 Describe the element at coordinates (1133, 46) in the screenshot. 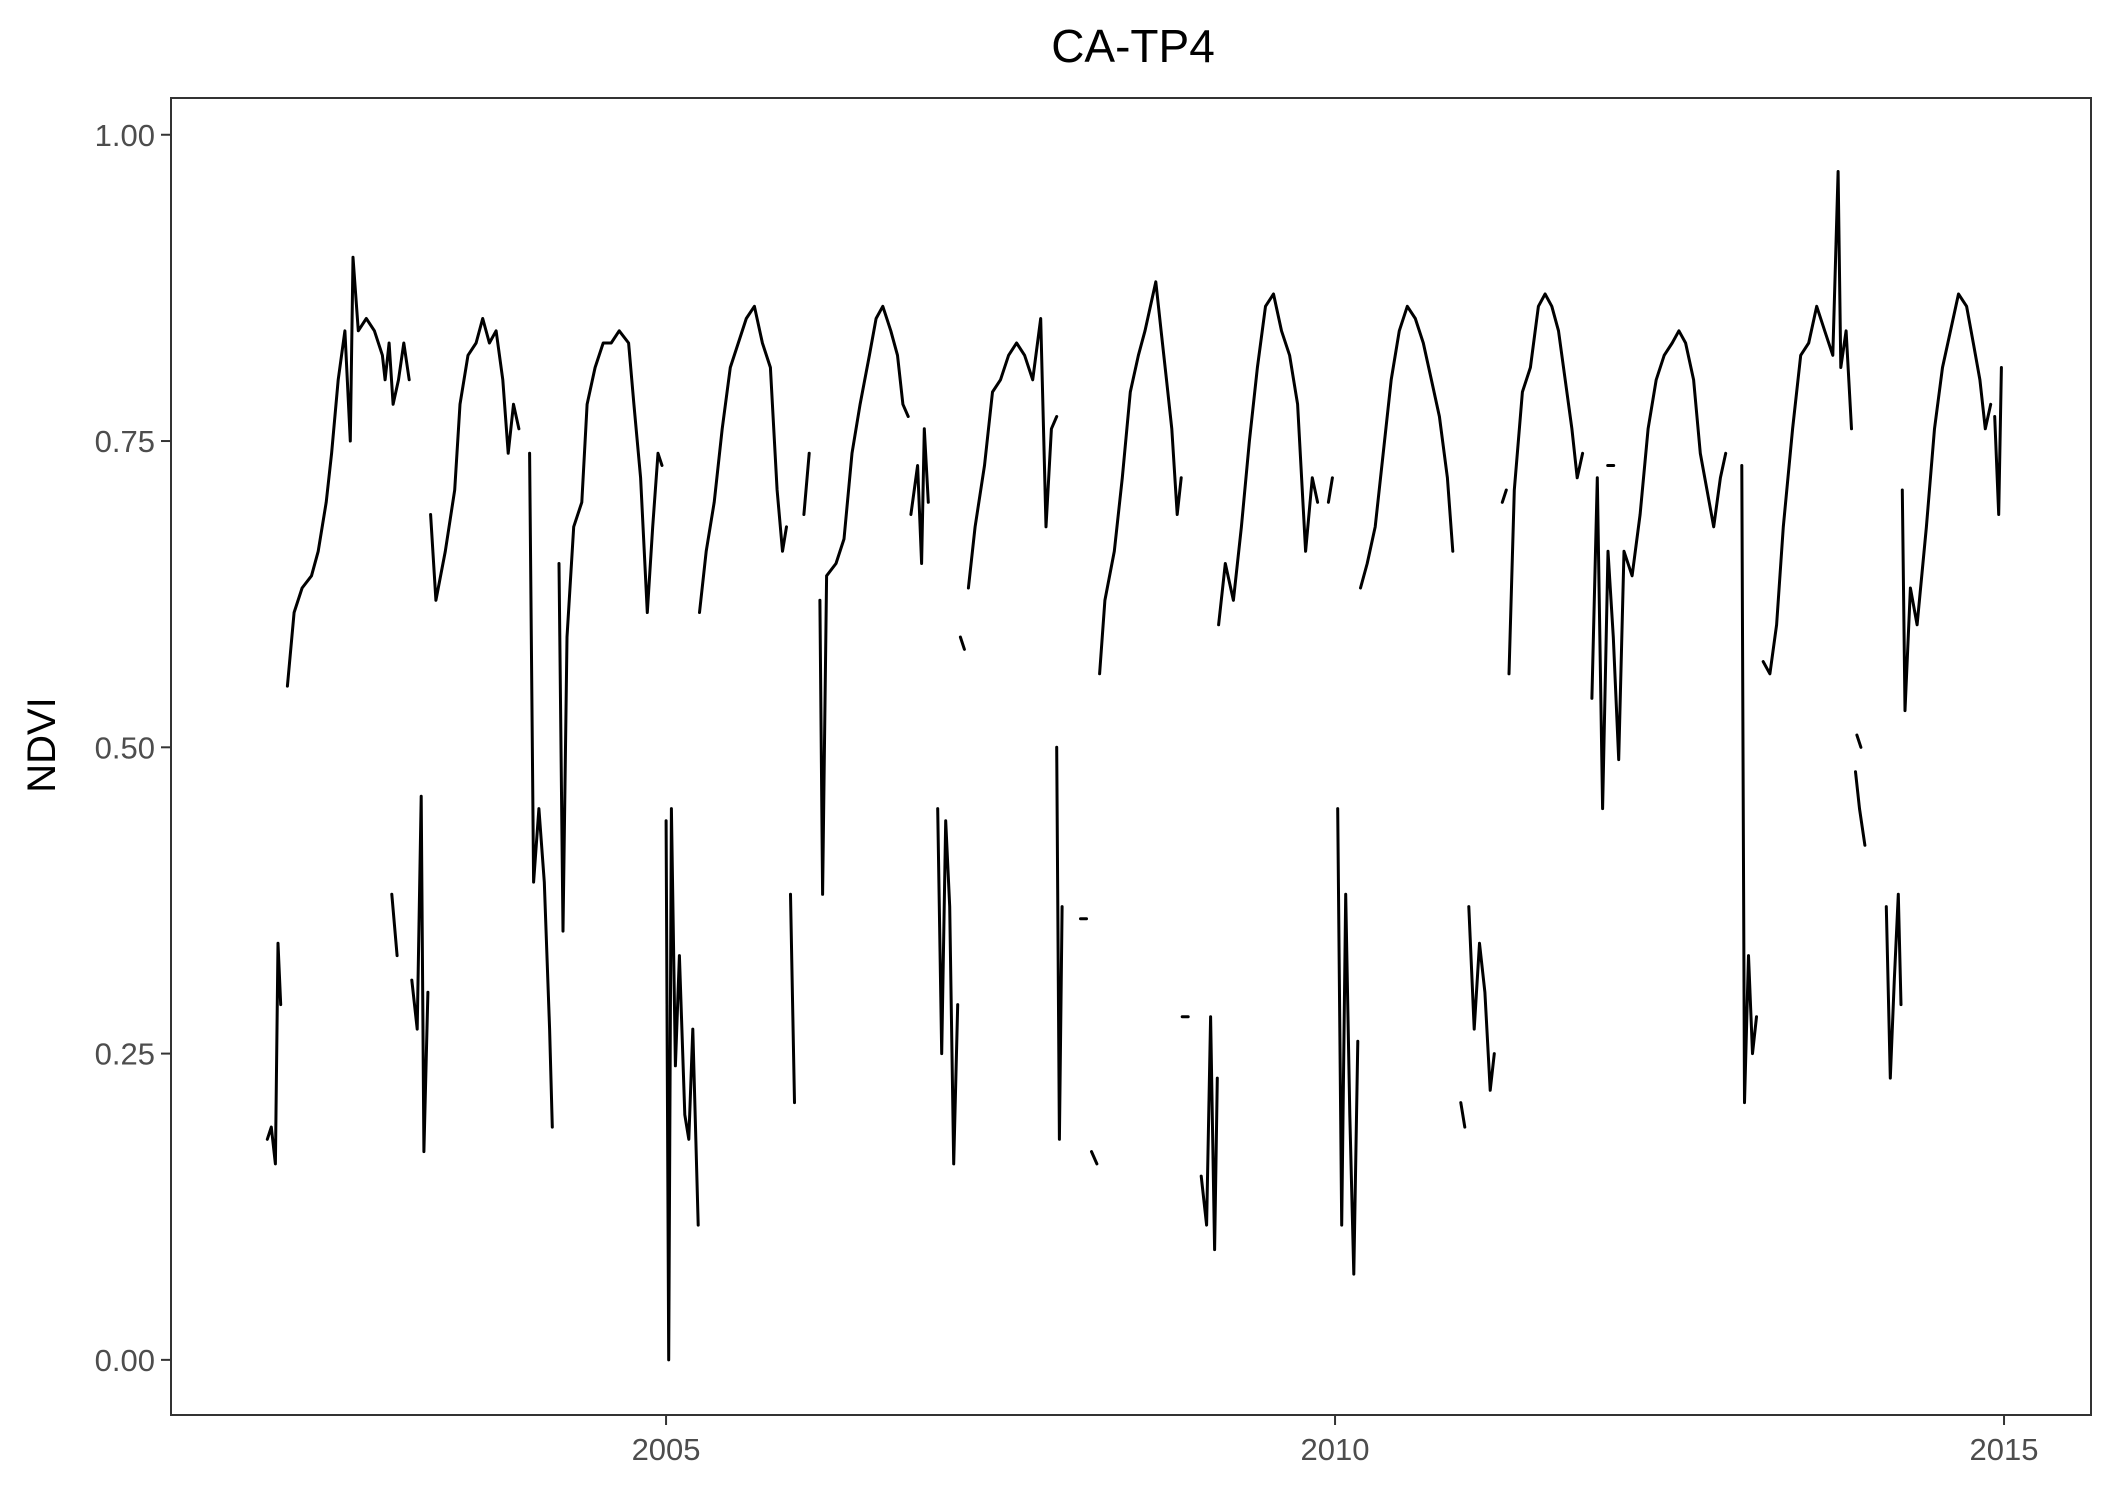

I see `chart-title: CA-TP4` at that location.